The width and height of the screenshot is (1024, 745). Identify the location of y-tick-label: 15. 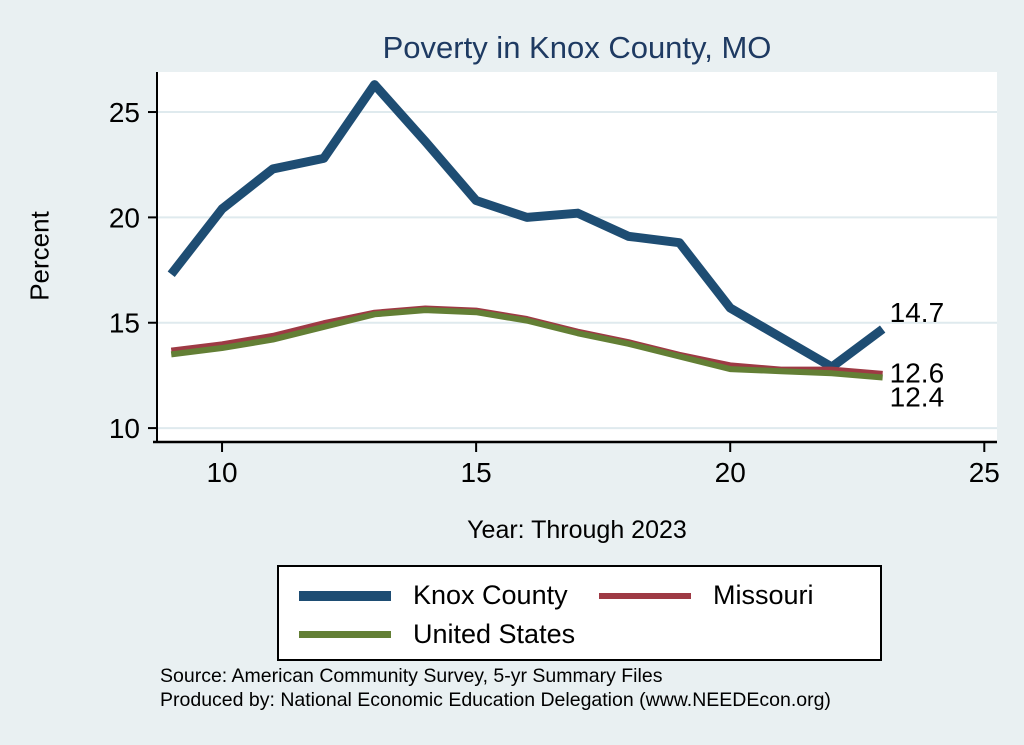
(124, 323).